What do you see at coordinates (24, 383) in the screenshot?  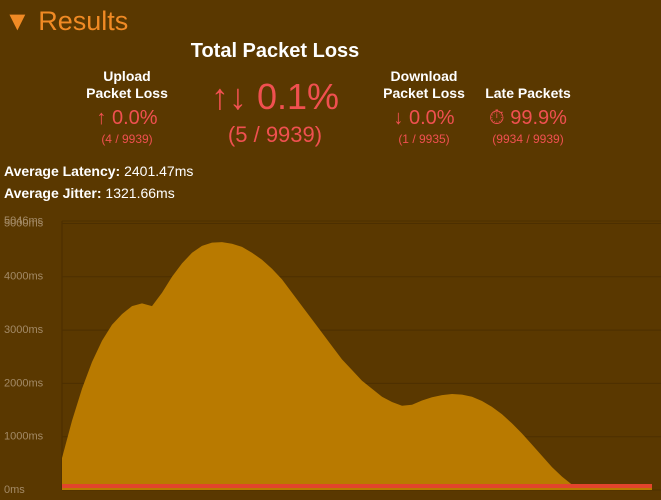 I see `y-tick-label: 2000ms` at bounding box center [24, 383].